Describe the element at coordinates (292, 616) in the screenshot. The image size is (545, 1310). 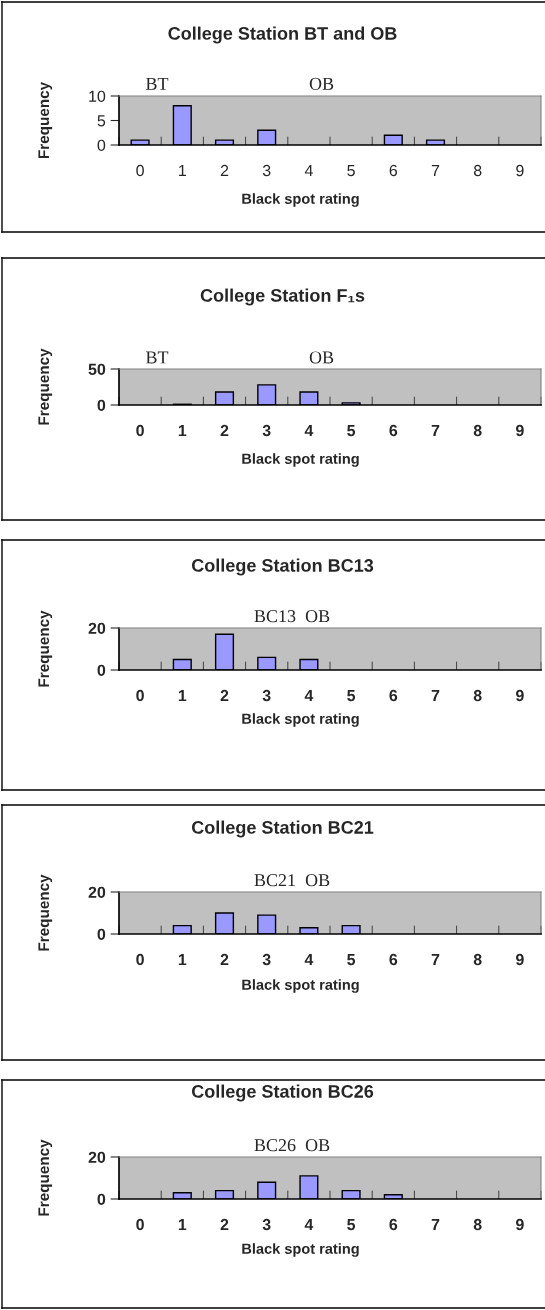
I see `text: BC13 OB` at that location.